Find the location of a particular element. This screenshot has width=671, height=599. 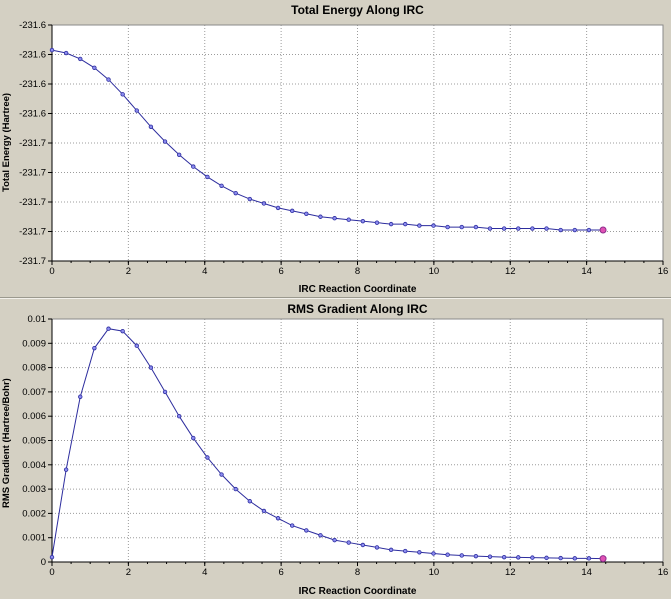

y-tick-label: 0.001 is located at coordinates (34, 538).